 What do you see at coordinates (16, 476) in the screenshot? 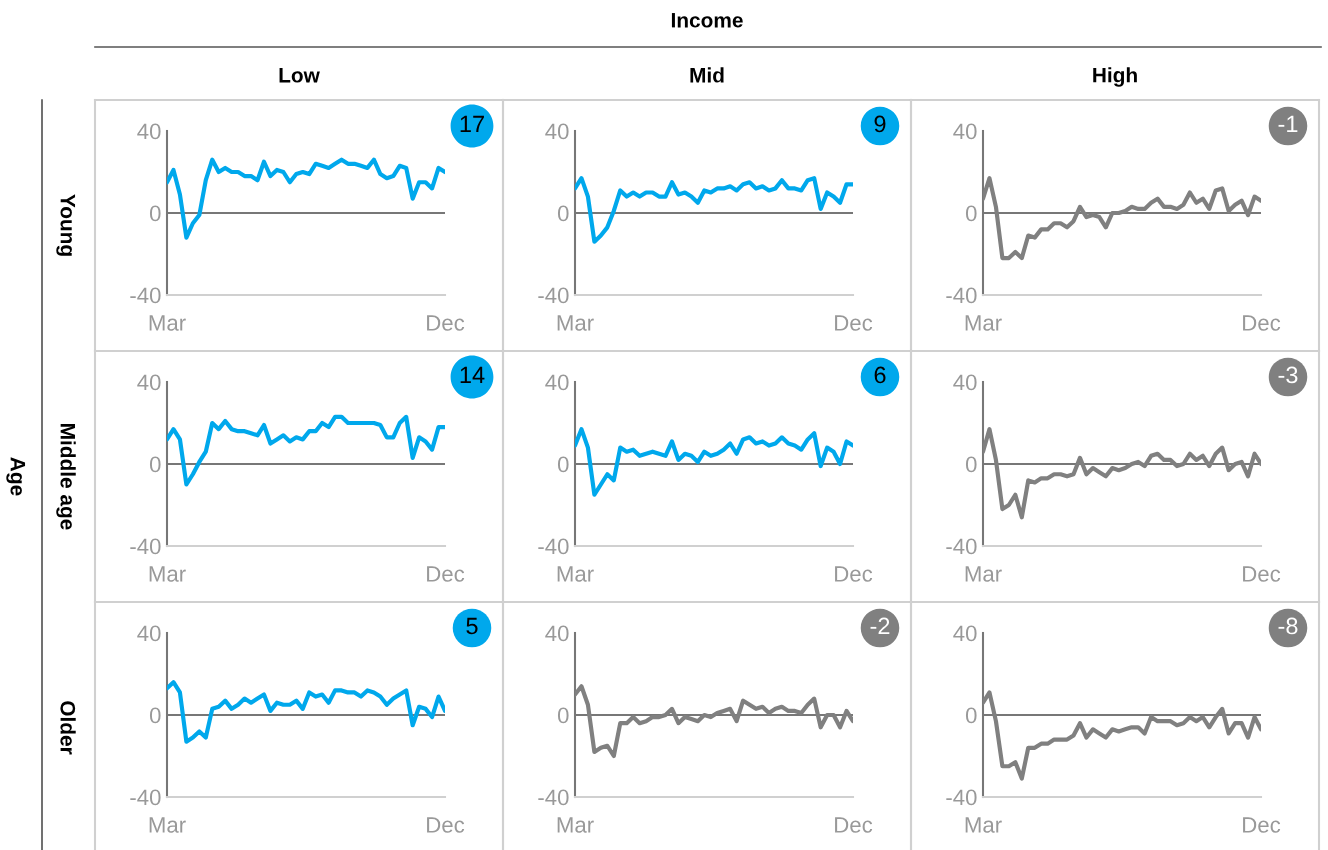
I see `text: Age` at bounding box center [16, 476].